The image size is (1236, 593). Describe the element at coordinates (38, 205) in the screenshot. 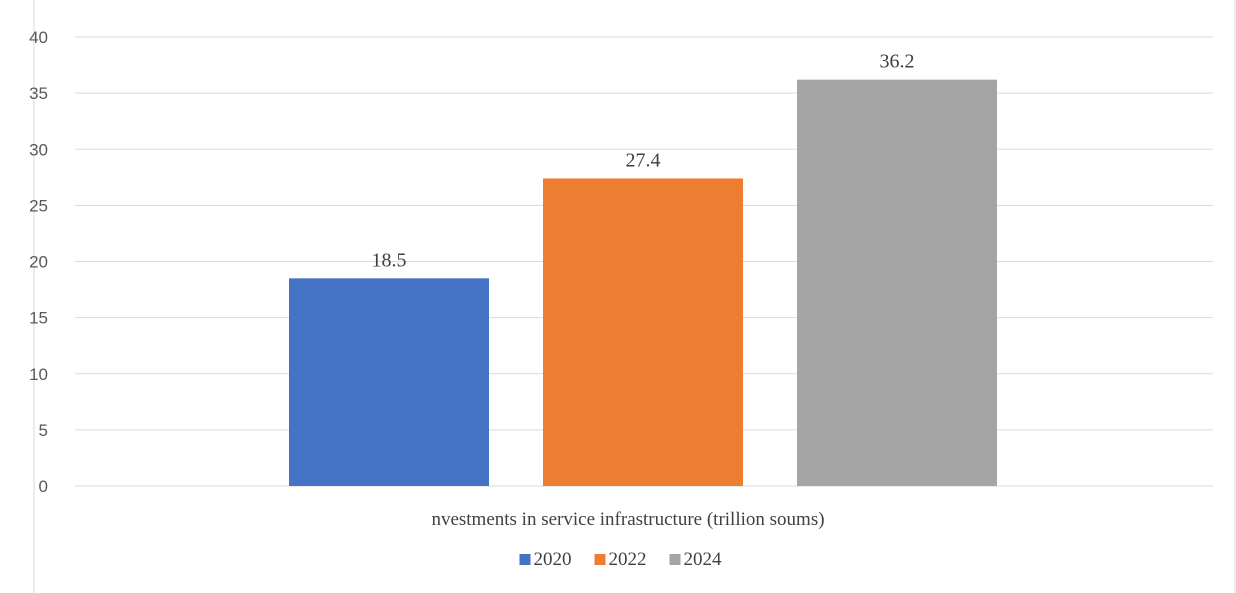

I see `y-tick-label: 25` at that location.